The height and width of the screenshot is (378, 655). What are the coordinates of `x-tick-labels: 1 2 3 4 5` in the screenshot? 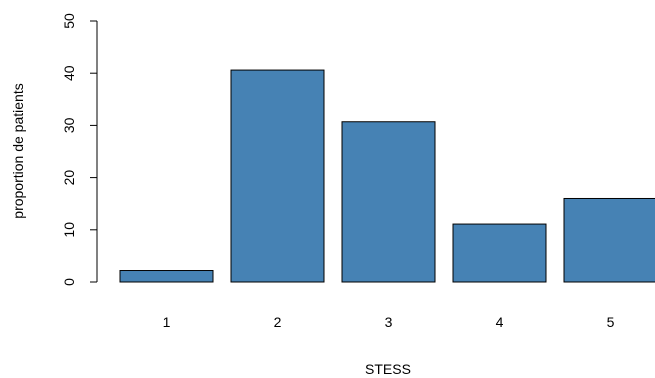 It's located at (389, 322).